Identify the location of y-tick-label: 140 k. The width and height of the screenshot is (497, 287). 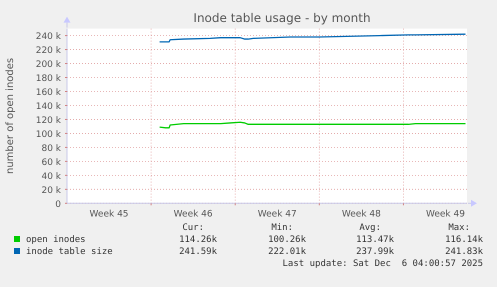
(49, 107).